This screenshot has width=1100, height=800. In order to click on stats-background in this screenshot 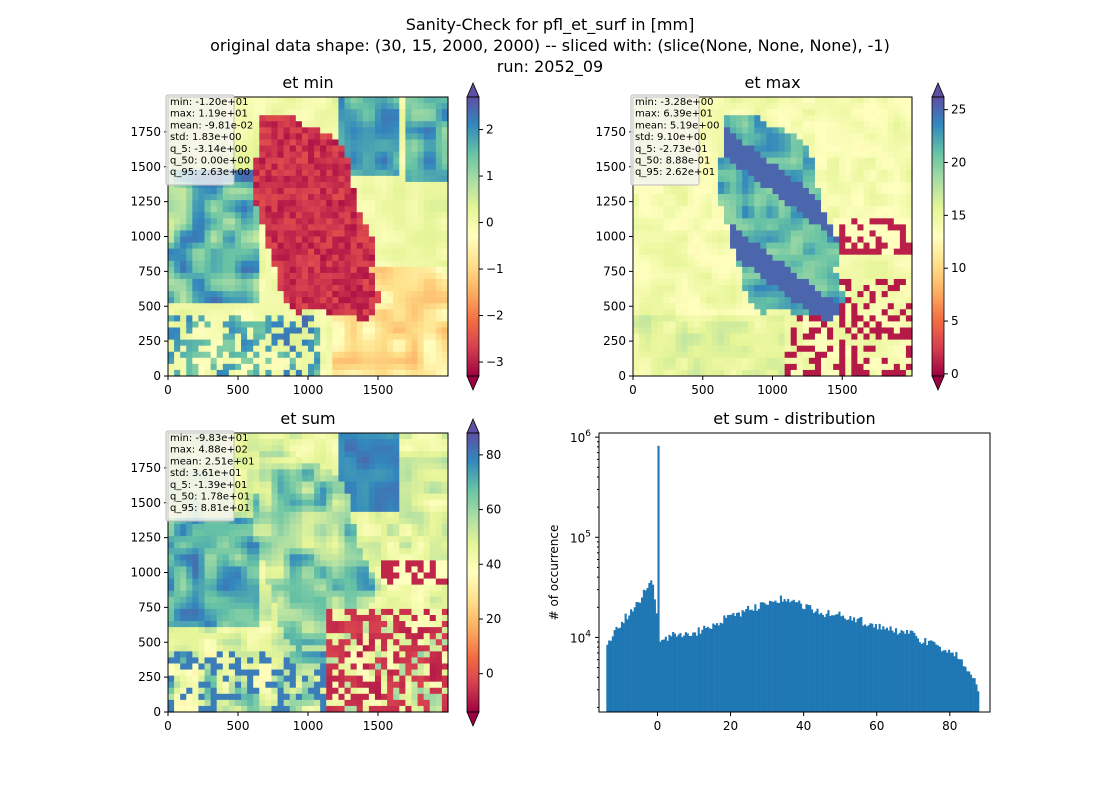, I will do `click(665, 140)`.